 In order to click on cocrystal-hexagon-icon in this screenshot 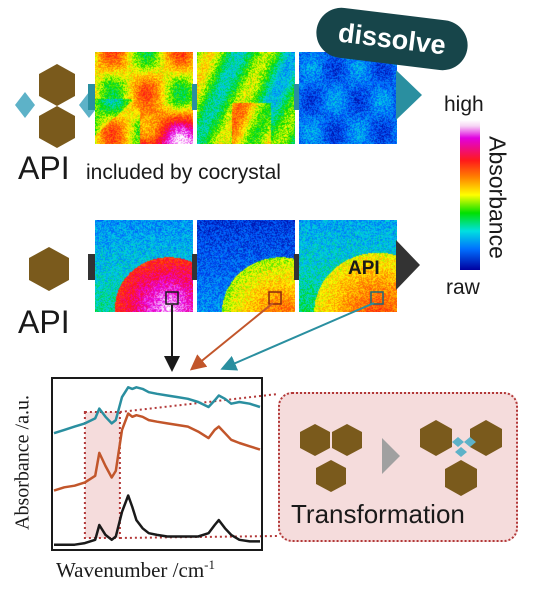, I will do `click(57, 105)`.